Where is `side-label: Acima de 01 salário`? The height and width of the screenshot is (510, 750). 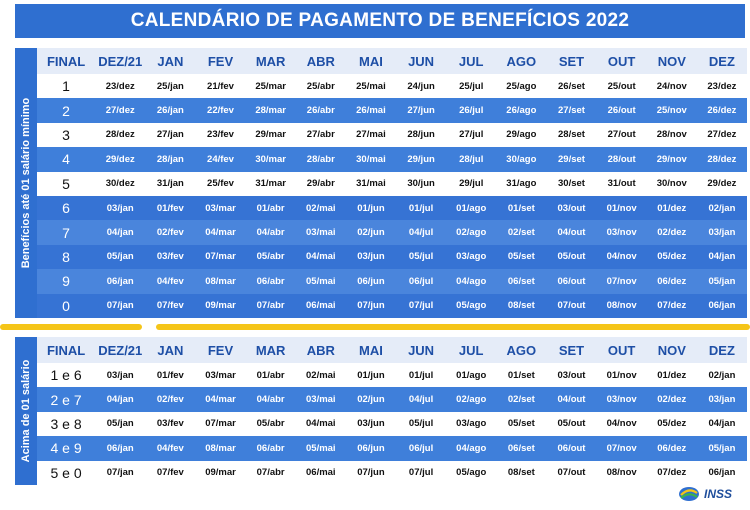 side-label: Acima de 01 salário is located at coordinates (26, 411).